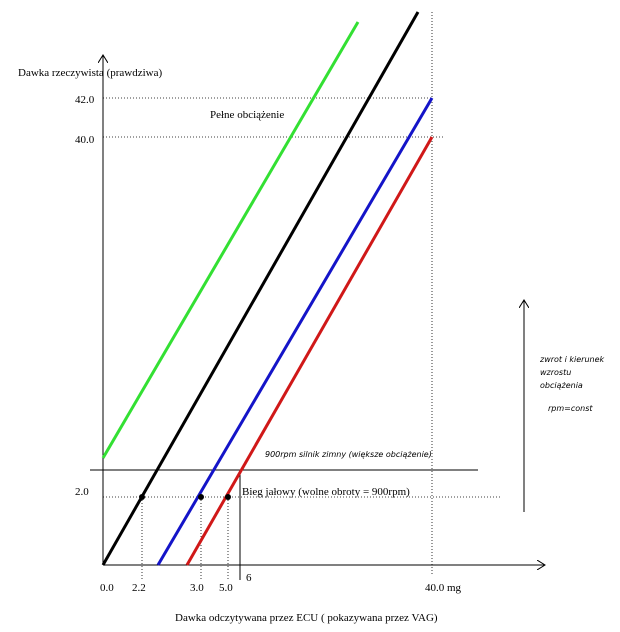 The width and height of the screenshot is (620, 632). I want to click on side-note: rpm=const, so click(570, 408).